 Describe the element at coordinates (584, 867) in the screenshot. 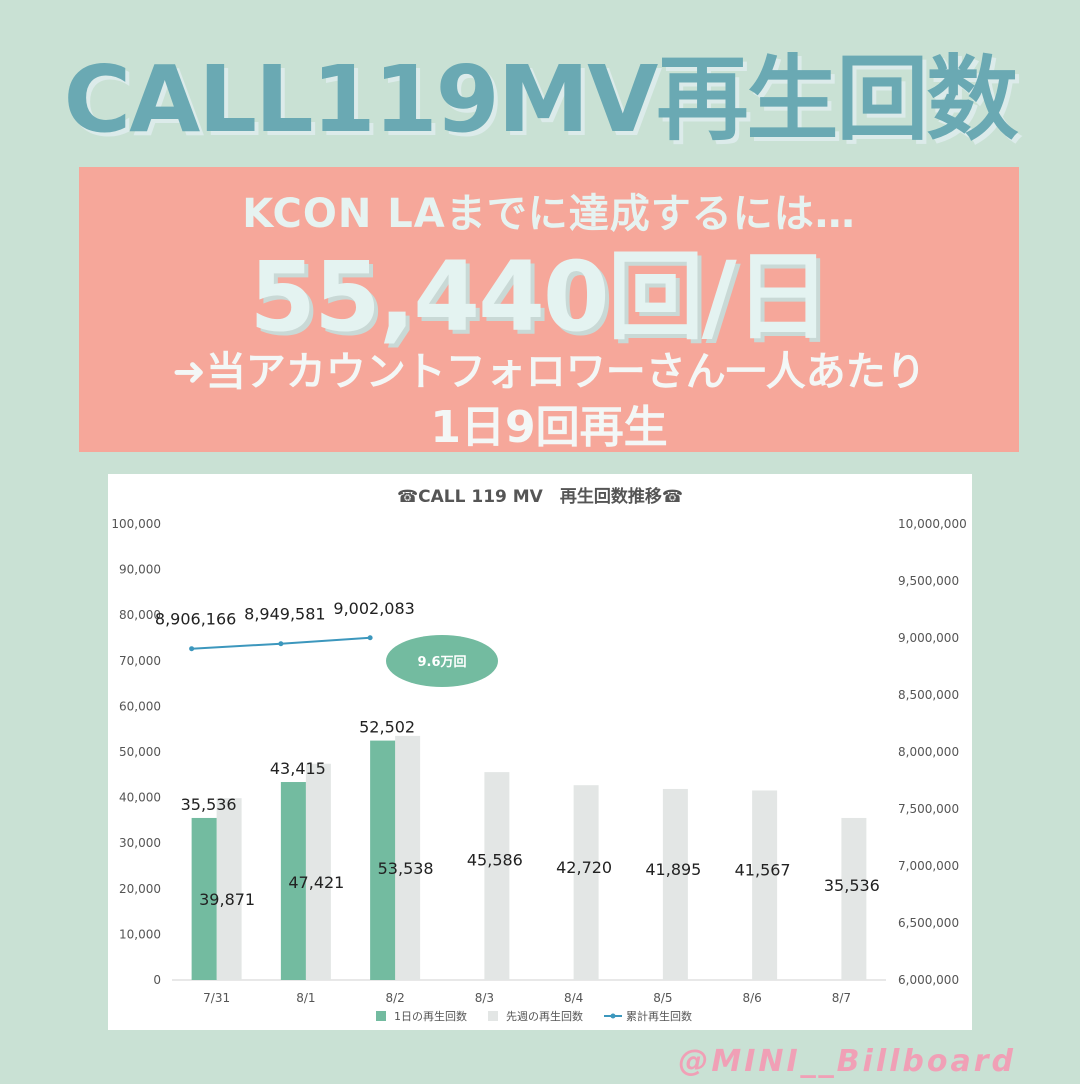

I see `prev-week-data-label: 42,720` at that location.